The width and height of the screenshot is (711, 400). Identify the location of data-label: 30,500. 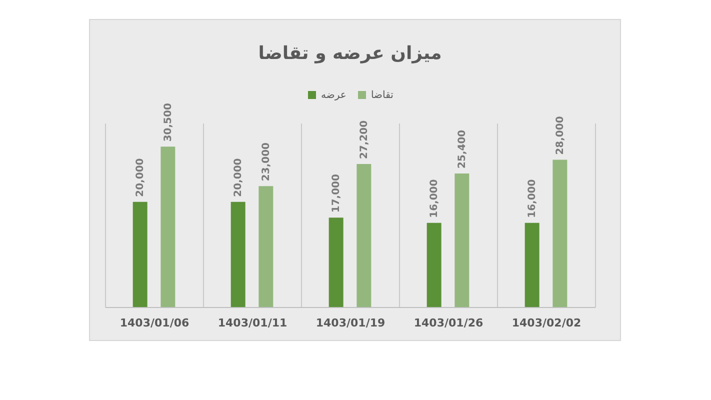
(168, 122).